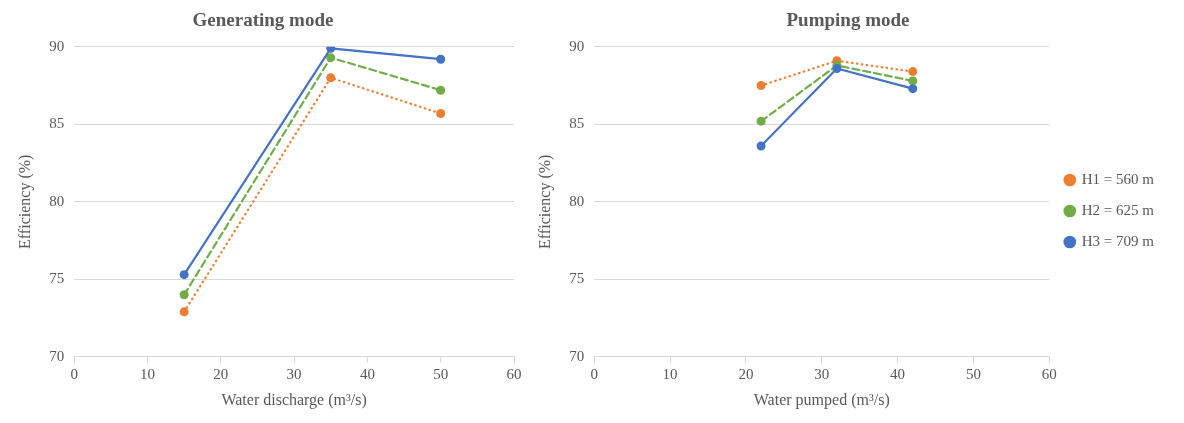 This screenshot has width=1184, height=423. What do you see at coordinates (1118, 240) in the screenshot?
I see `legend-label: H3 = 709 m` at bounding box center [1118, 240].